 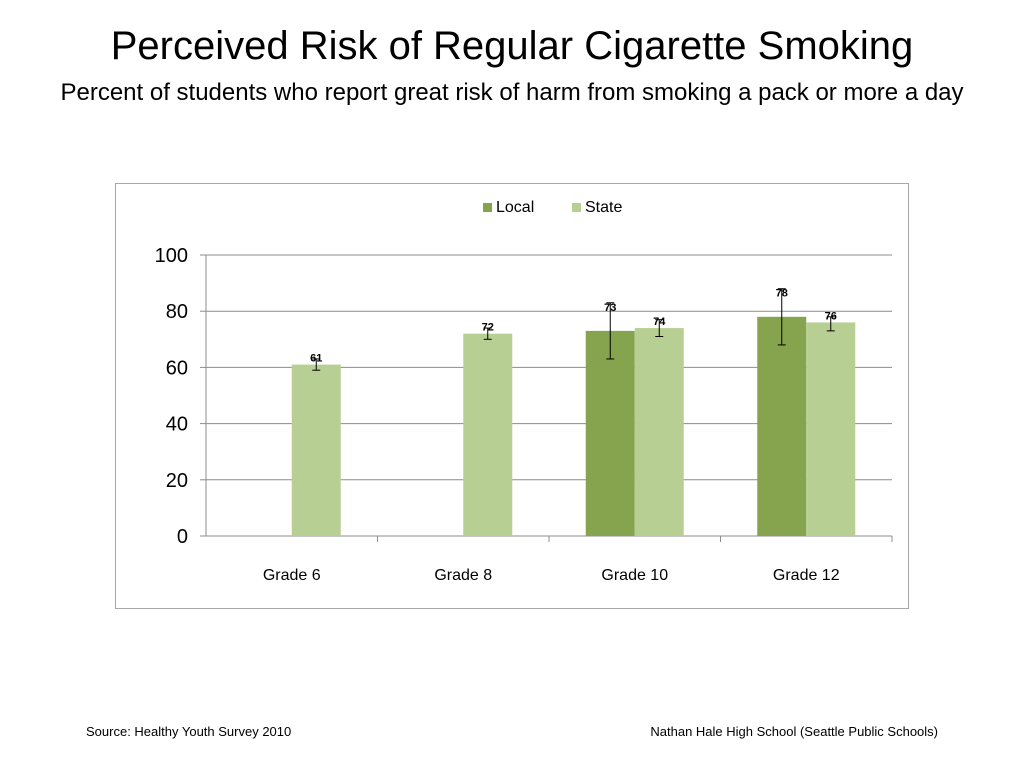 I want to click on data-label: 74, so click(x=659, y=322).